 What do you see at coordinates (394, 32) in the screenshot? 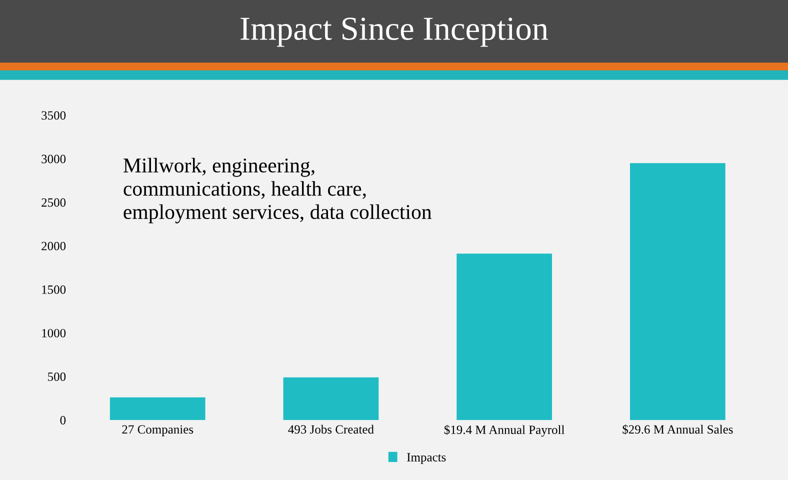
I see `chart-title: Impact Since Inception` at bounding box center [394, 32].